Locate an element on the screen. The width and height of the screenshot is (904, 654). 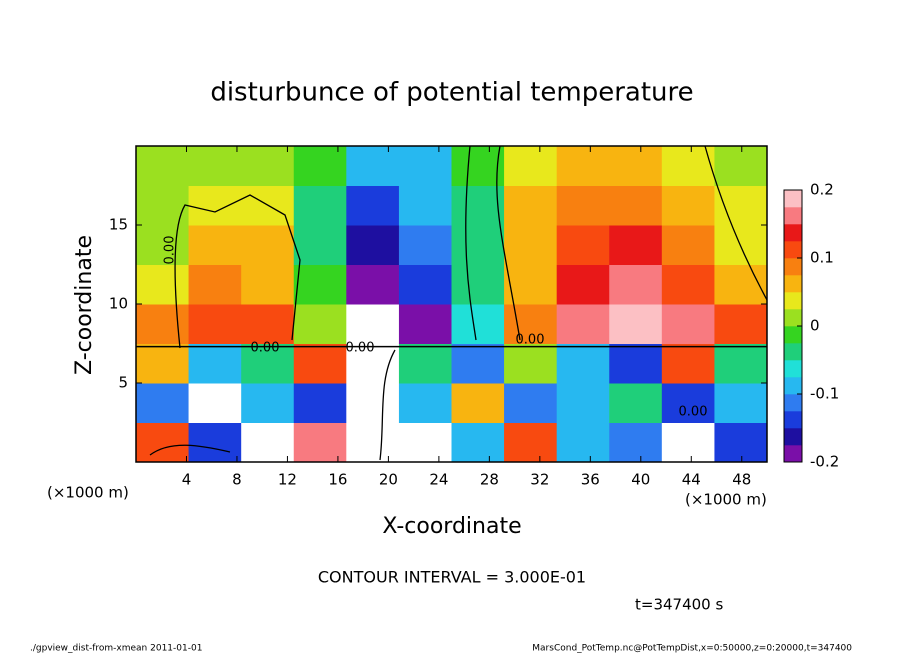
x-tick-label: 48 is located at coordinates (741, 480).